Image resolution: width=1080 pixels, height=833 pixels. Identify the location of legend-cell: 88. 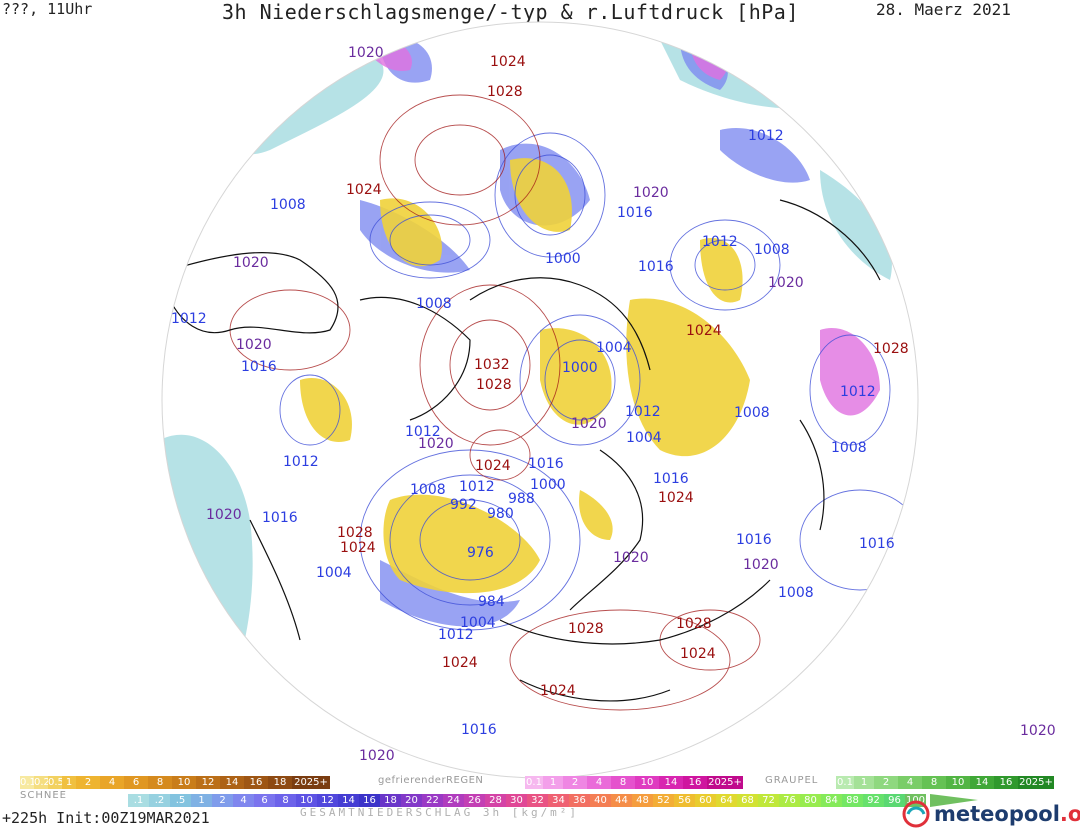
(852, 800).